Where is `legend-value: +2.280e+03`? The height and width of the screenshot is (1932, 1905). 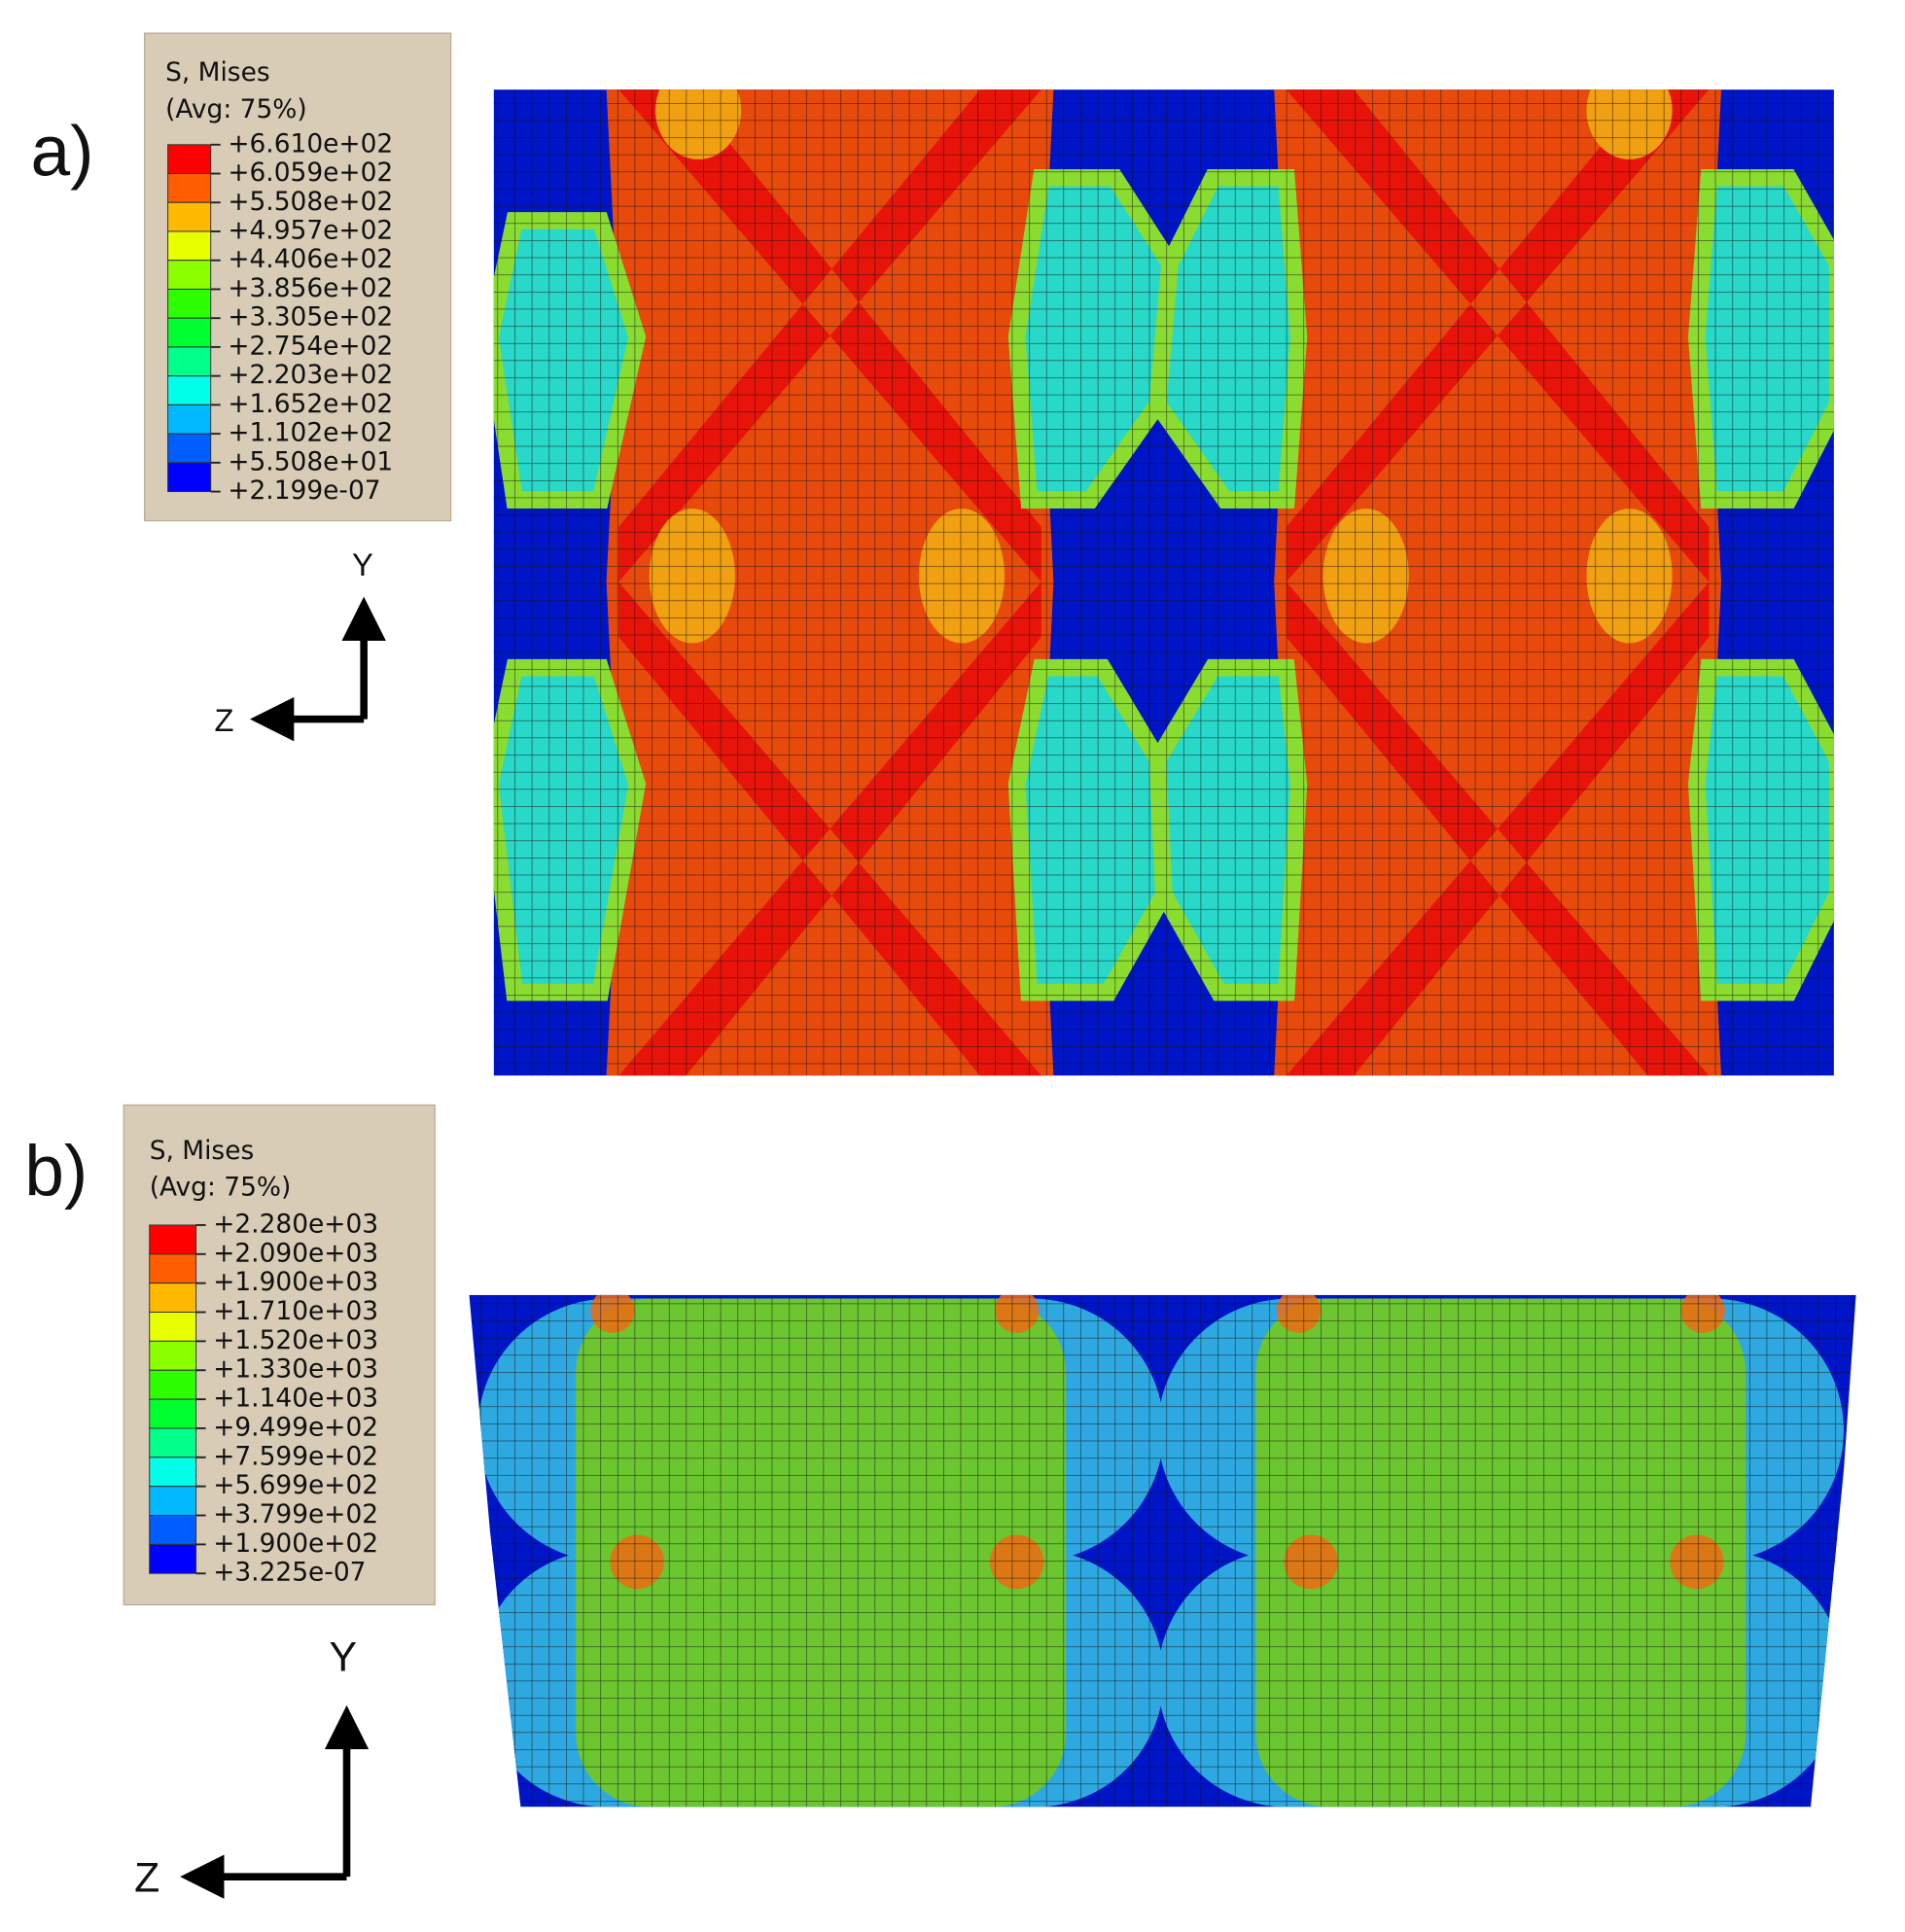 legend-value: +2.280e+03 is located at coordinates (296, 1224).